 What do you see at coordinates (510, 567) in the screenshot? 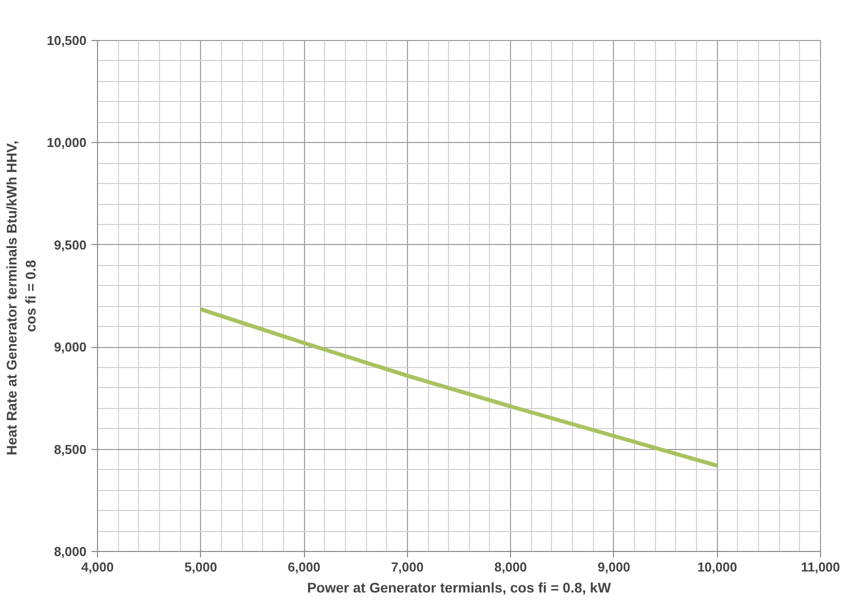
I see `x-tick-label: 8,000` at bounding box center [510, 567].